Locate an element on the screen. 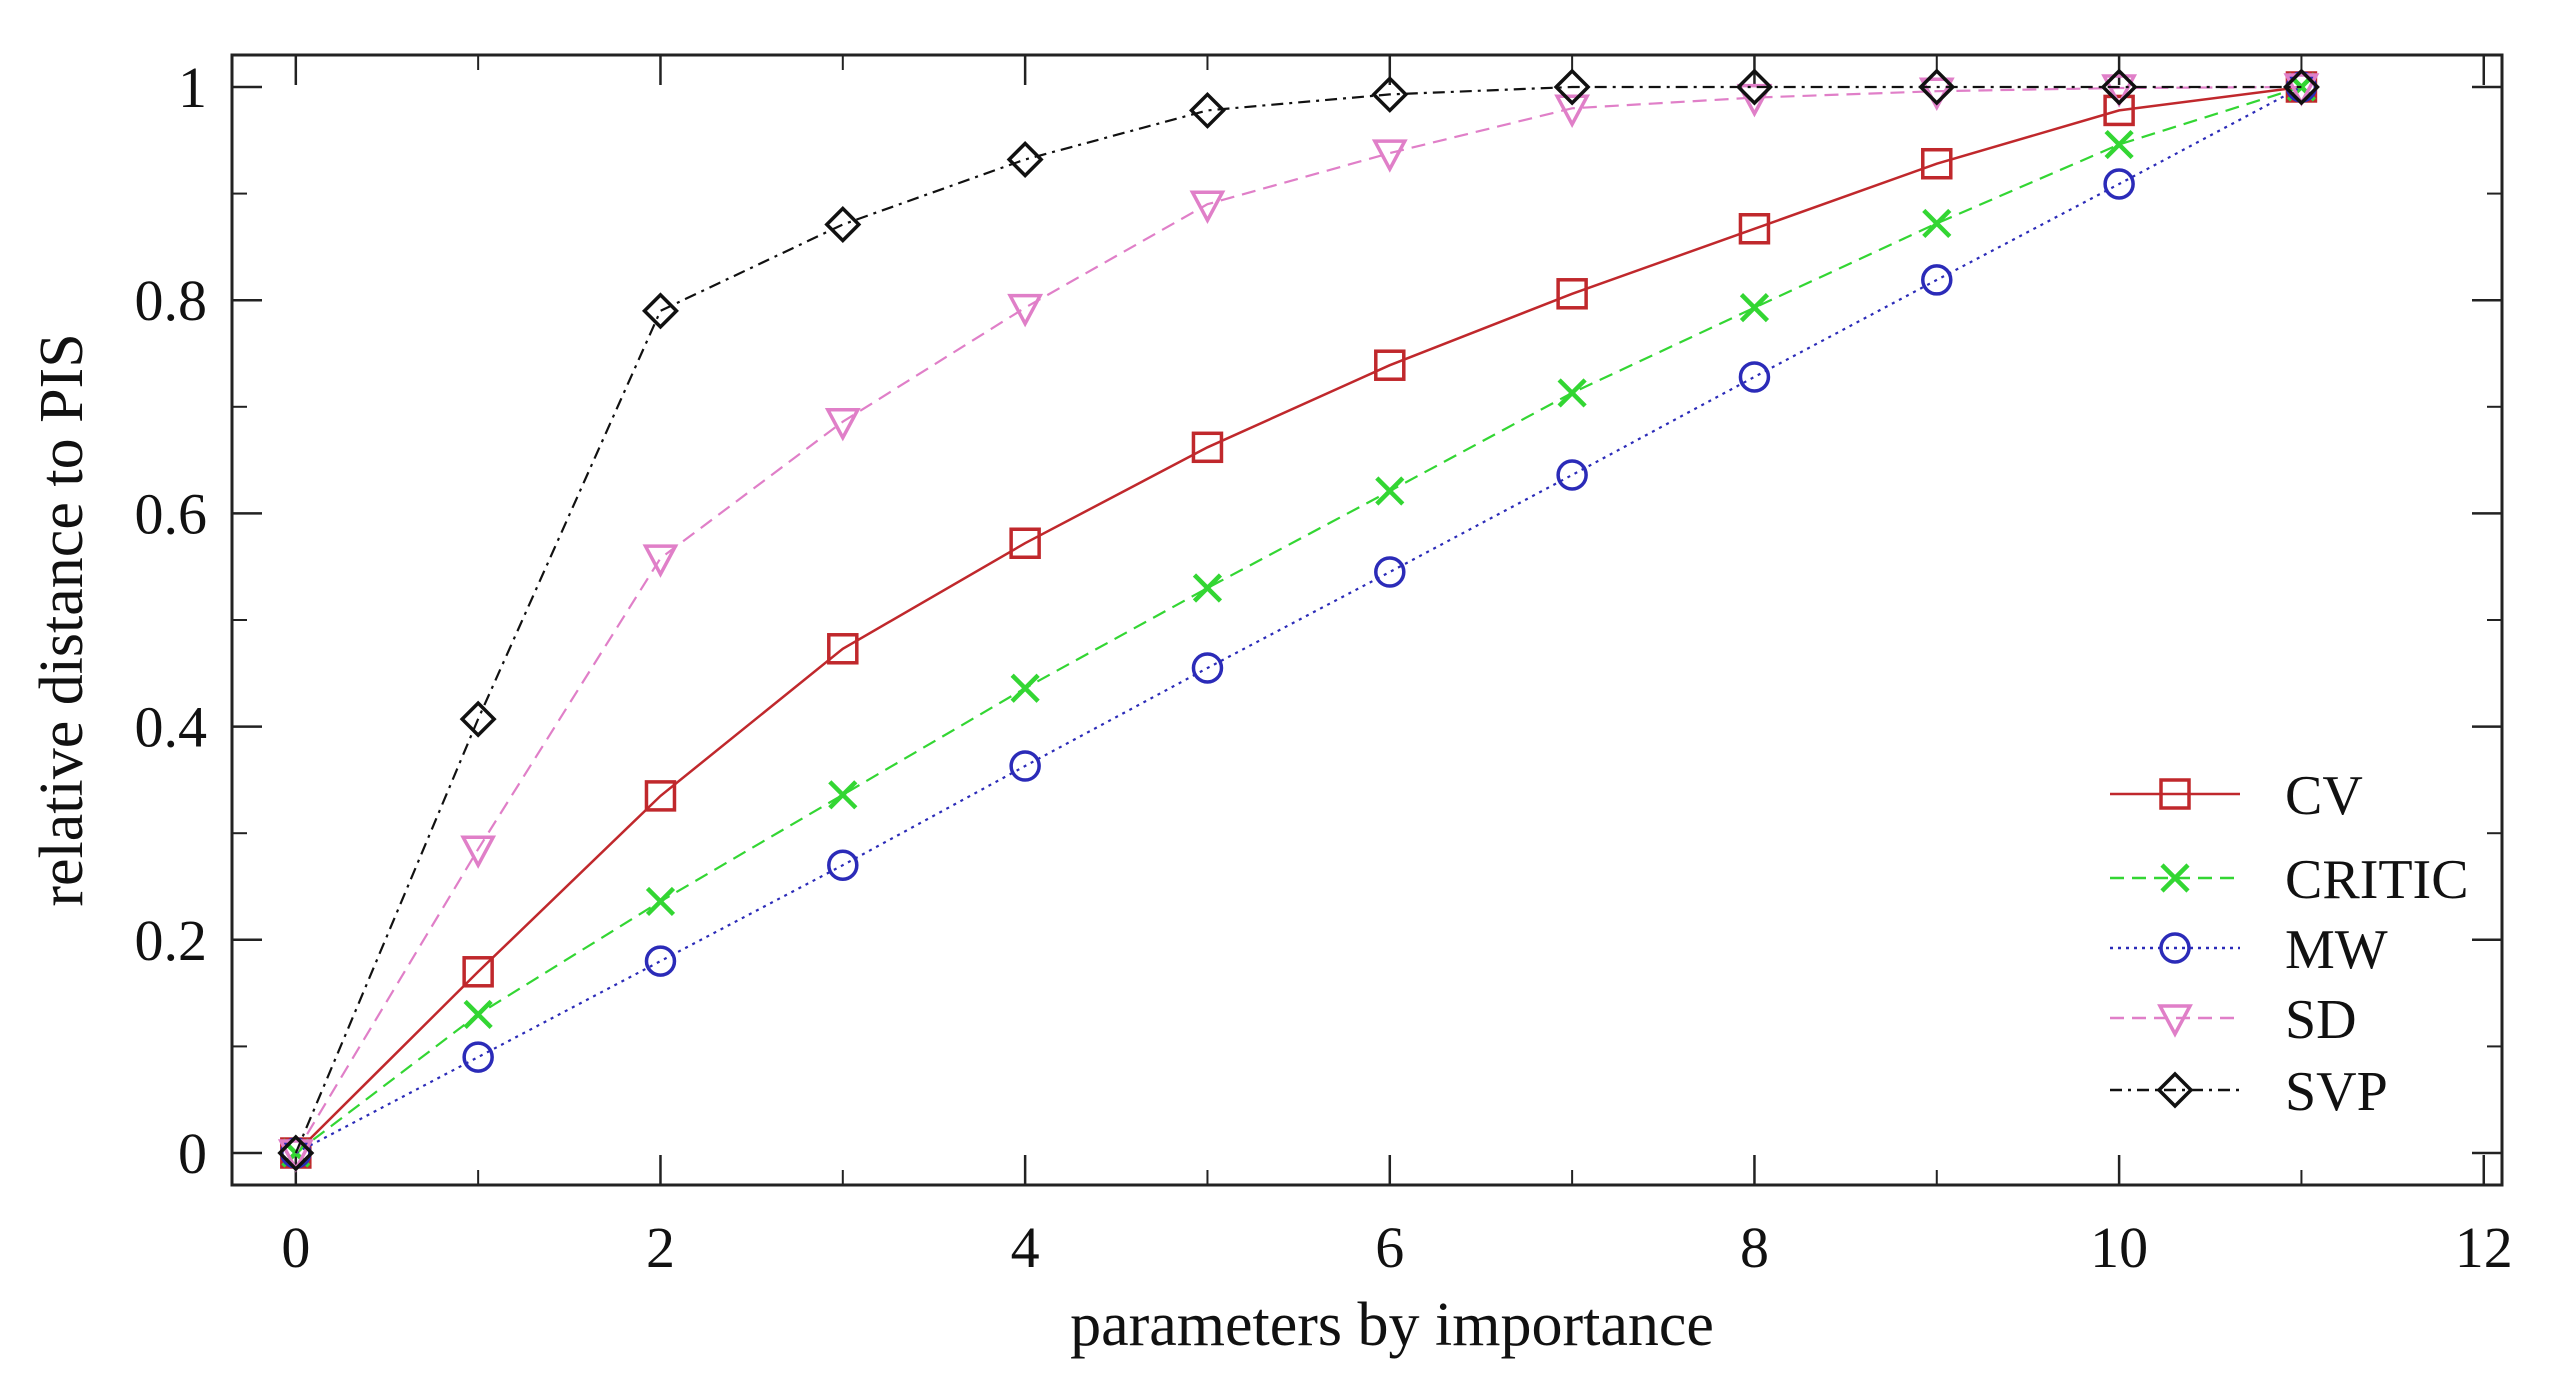 The image size is (2576, 1392). x-tick-labels: 0 2 4 6 8 10 12 is located at coordinates (1396, 1247).